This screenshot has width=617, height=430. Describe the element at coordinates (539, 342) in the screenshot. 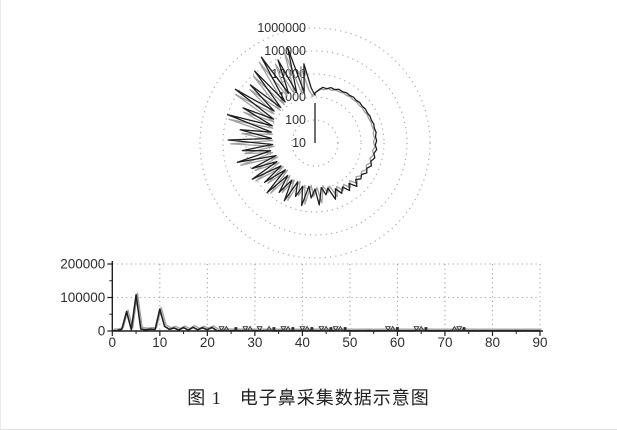

I see `x-tick-label: 90` at that location.